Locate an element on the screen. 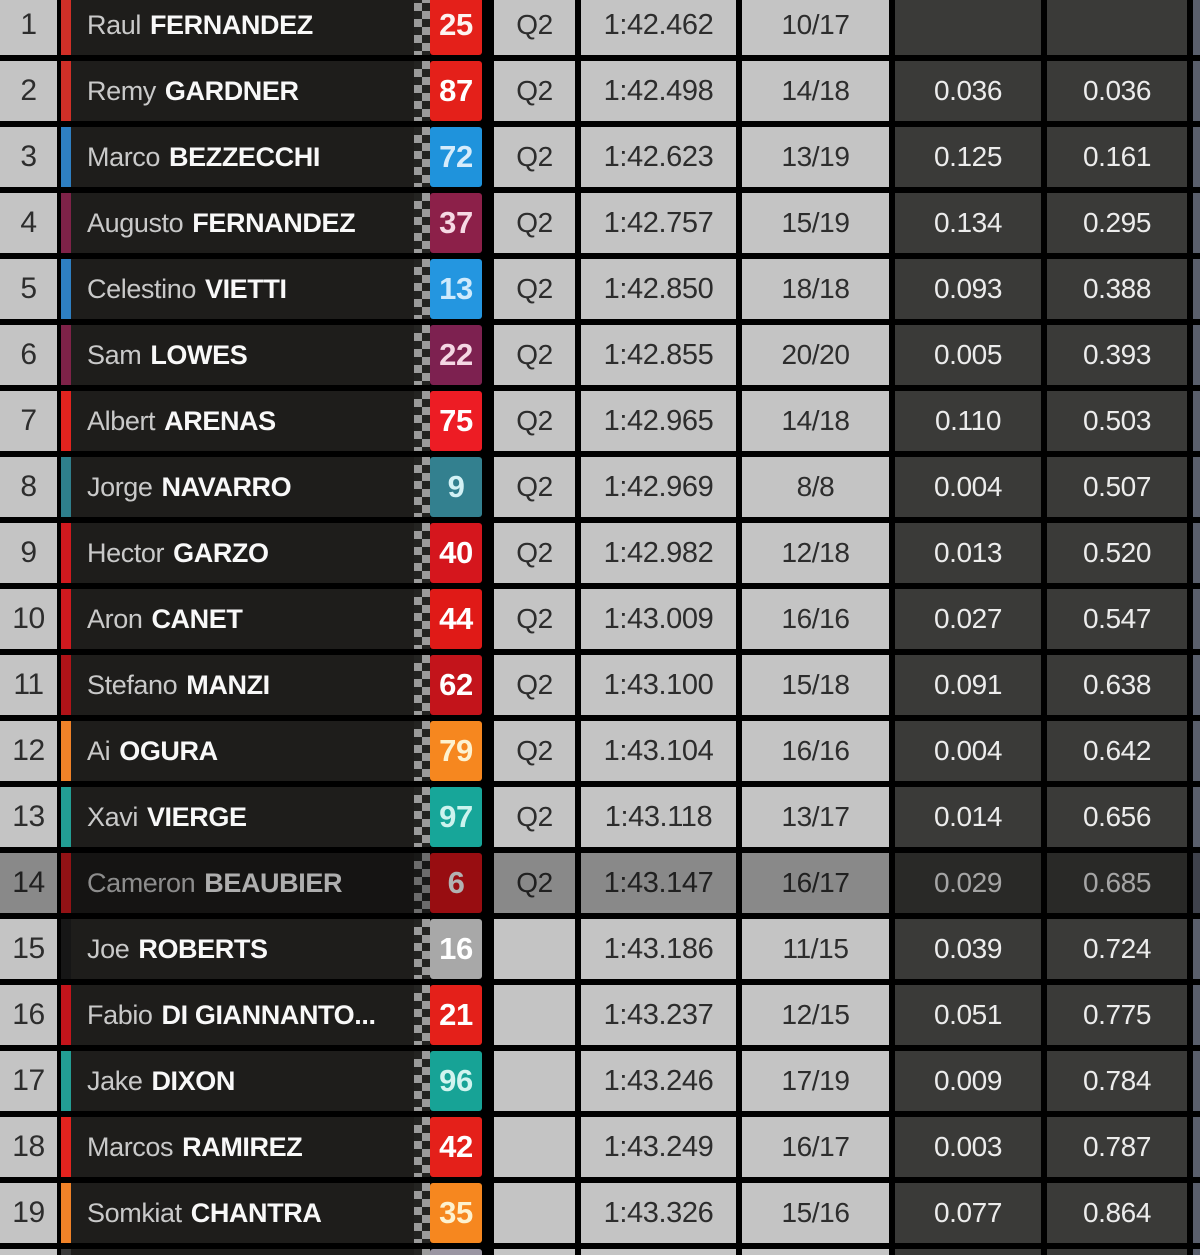  checkered-flag-strip is located at coordinates (422, 421).